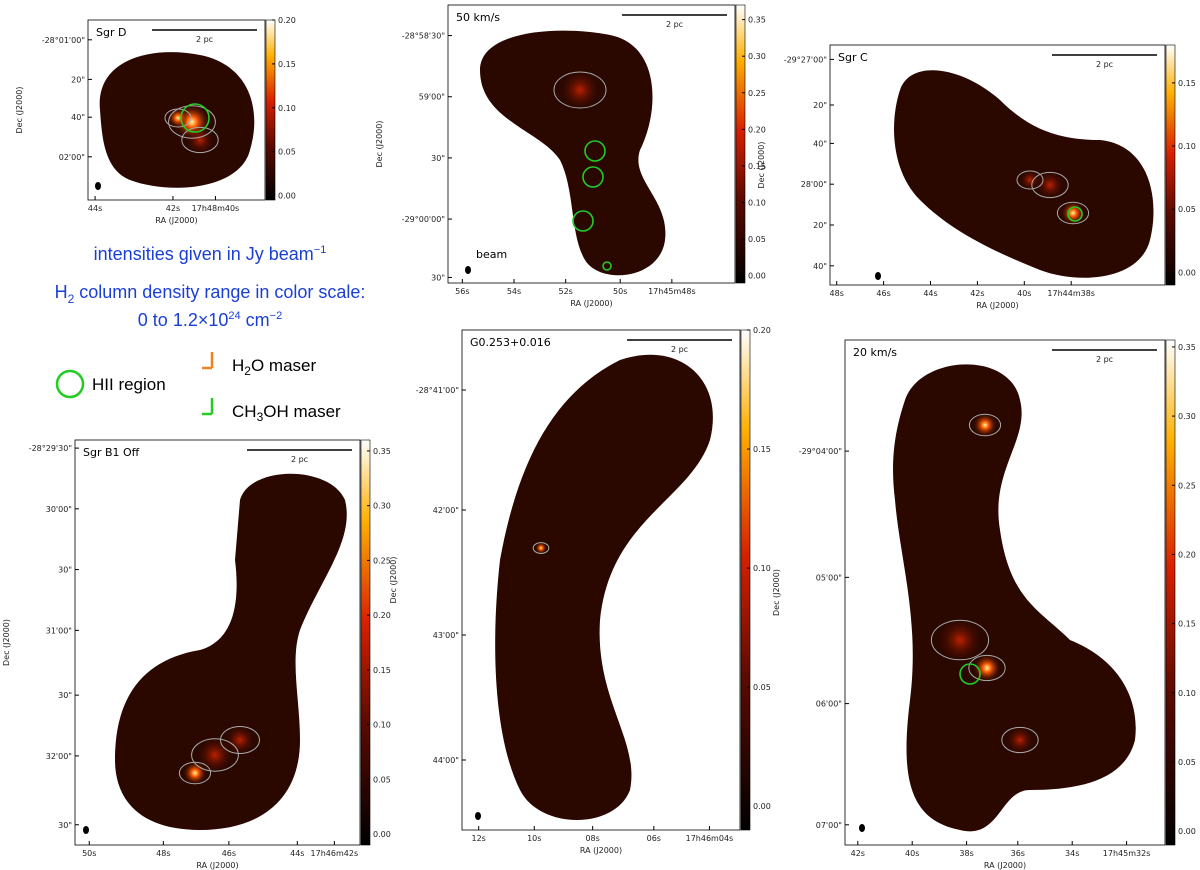 The image size is (1200, 870). Describe the element at coordinates (111, 32) in the screenshot. I see `panel-title: Sgr D` at that location.